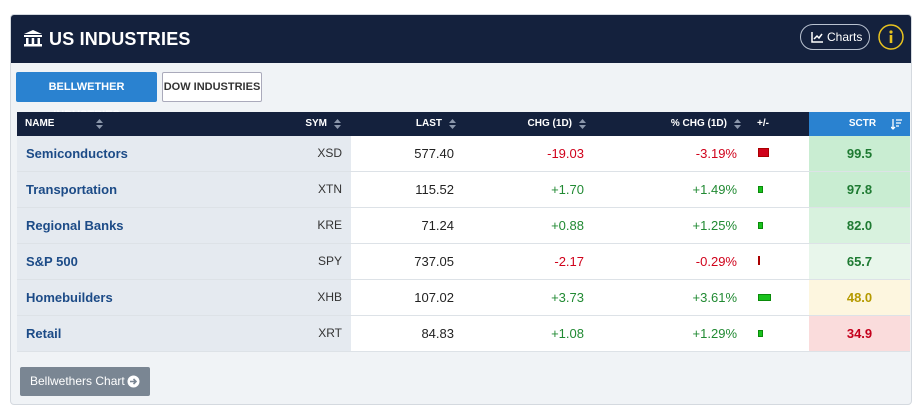  I want to click on column-header: SCTR, so click(859, 124).